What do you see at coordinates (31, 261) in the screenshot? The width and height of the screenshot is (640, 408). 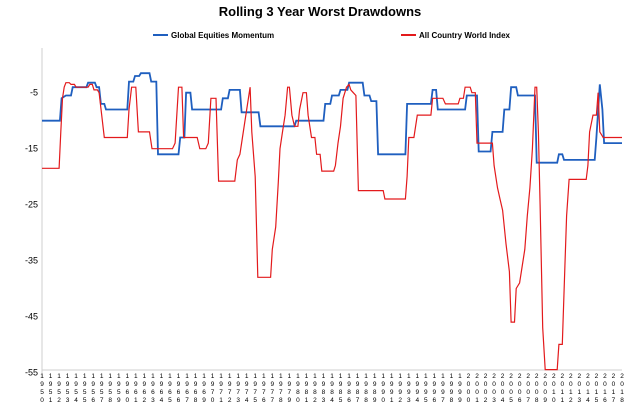 I see `y-tick-label: -35` at bounding box center [31, 261].